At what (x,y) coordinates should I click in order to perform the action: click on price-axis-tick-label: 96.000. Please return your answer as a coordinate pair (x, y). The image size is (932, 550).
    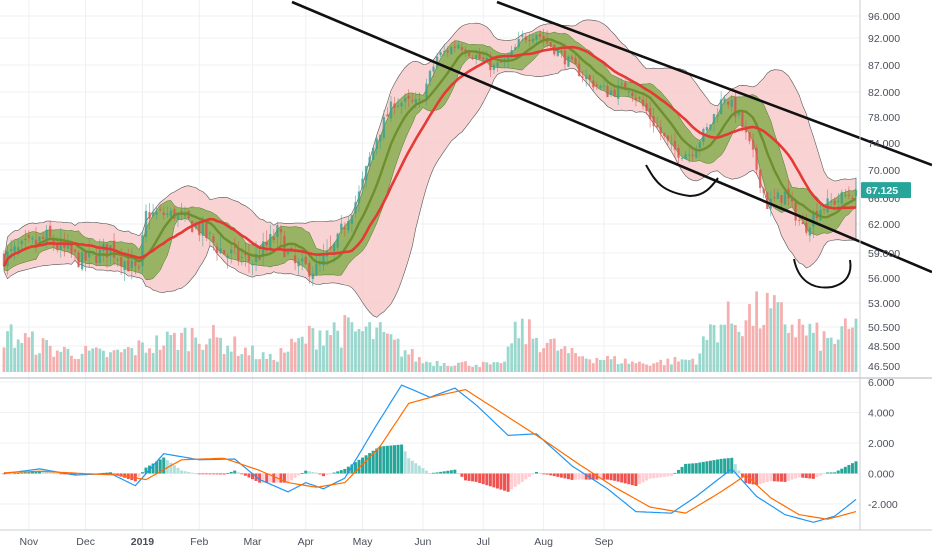
    Looking at the image, I should click on (884, 17).